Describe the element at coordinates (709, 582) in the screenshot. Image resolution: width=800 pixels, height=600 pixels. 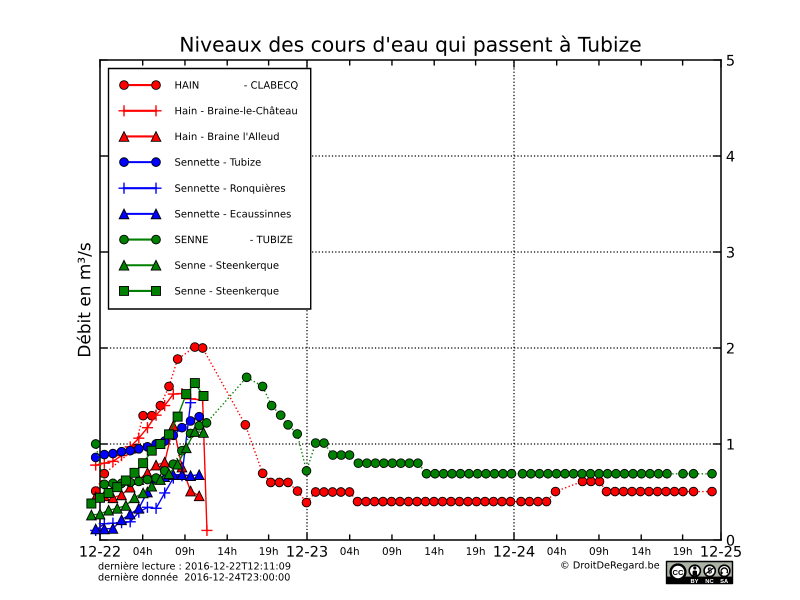
I see `svg-text: NC` at that location.